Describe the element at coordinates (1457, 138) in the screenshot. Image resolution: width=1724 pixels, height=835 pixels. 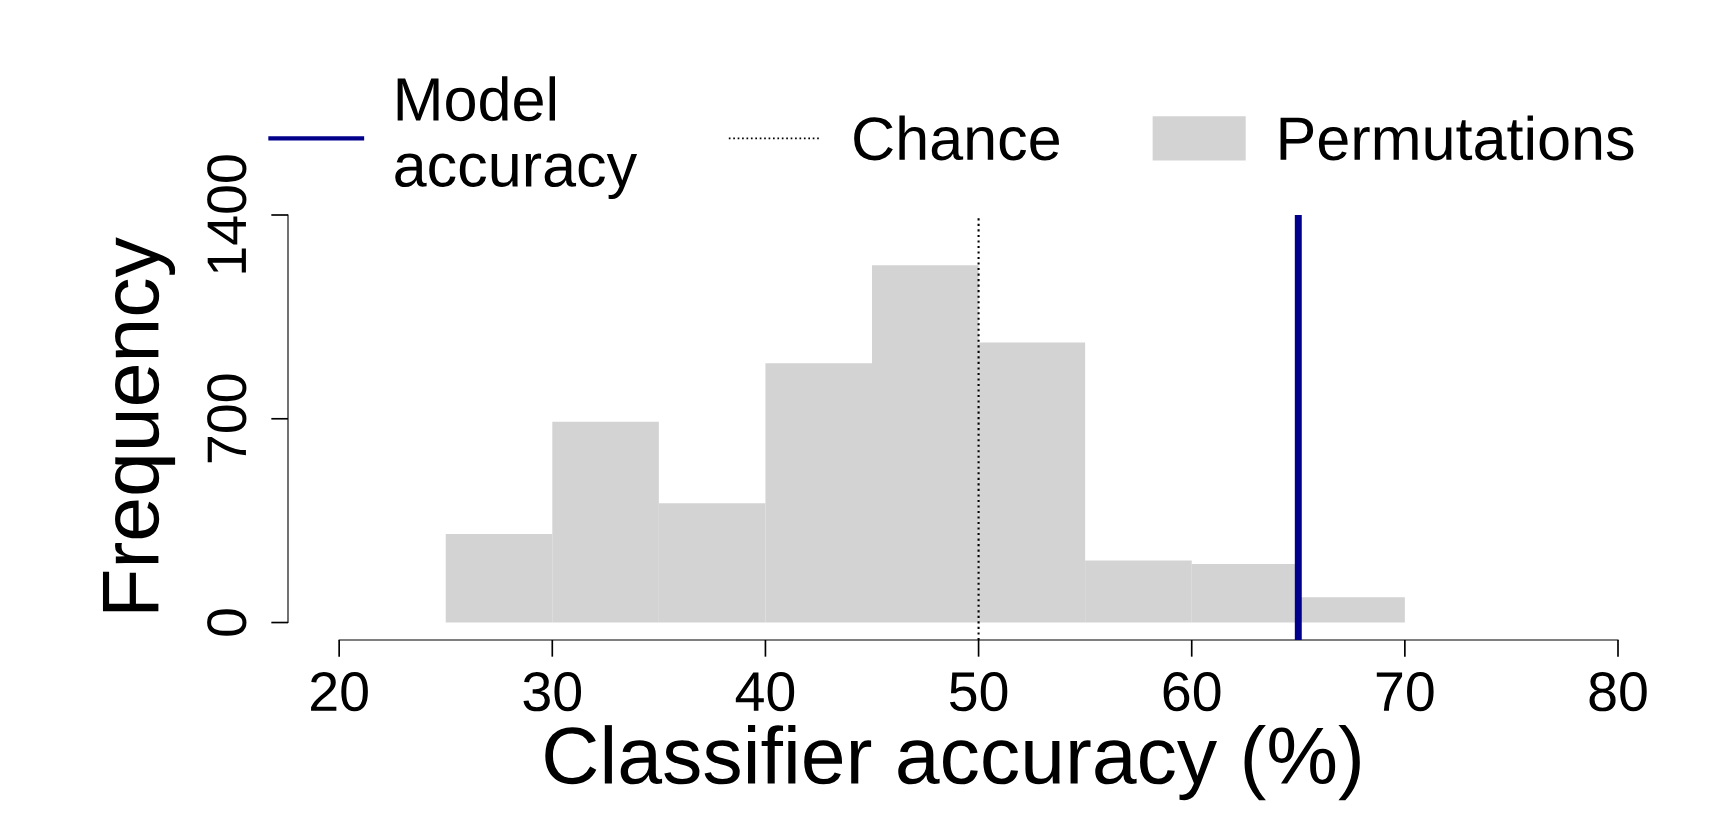
I see `legend-label: Permutations` at that location.